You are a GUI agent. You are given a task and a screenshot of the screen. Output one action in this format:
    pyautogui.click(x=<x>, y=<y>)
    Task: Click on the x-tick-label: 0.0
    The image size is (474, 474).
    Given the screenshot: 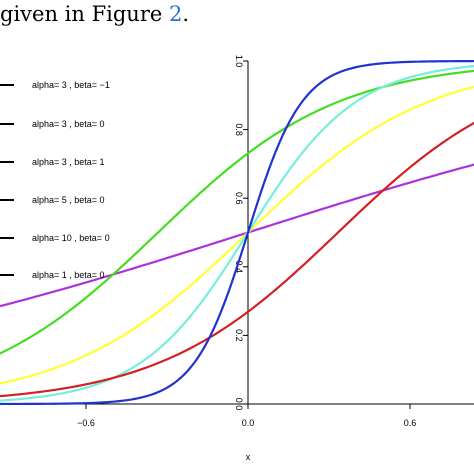 What is the action you would take?
    pyautogui.click(x=248, y=423)
    